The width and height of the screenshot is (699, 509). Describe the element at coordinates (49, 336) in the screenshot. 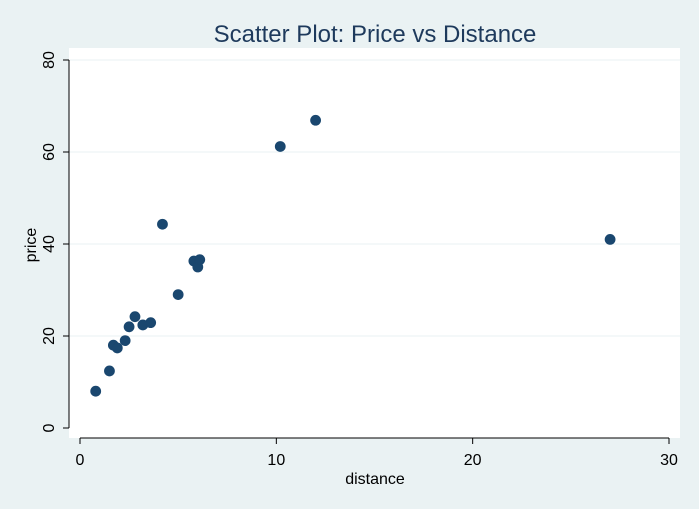

I see `y-tick-label-20: 20` at that location.